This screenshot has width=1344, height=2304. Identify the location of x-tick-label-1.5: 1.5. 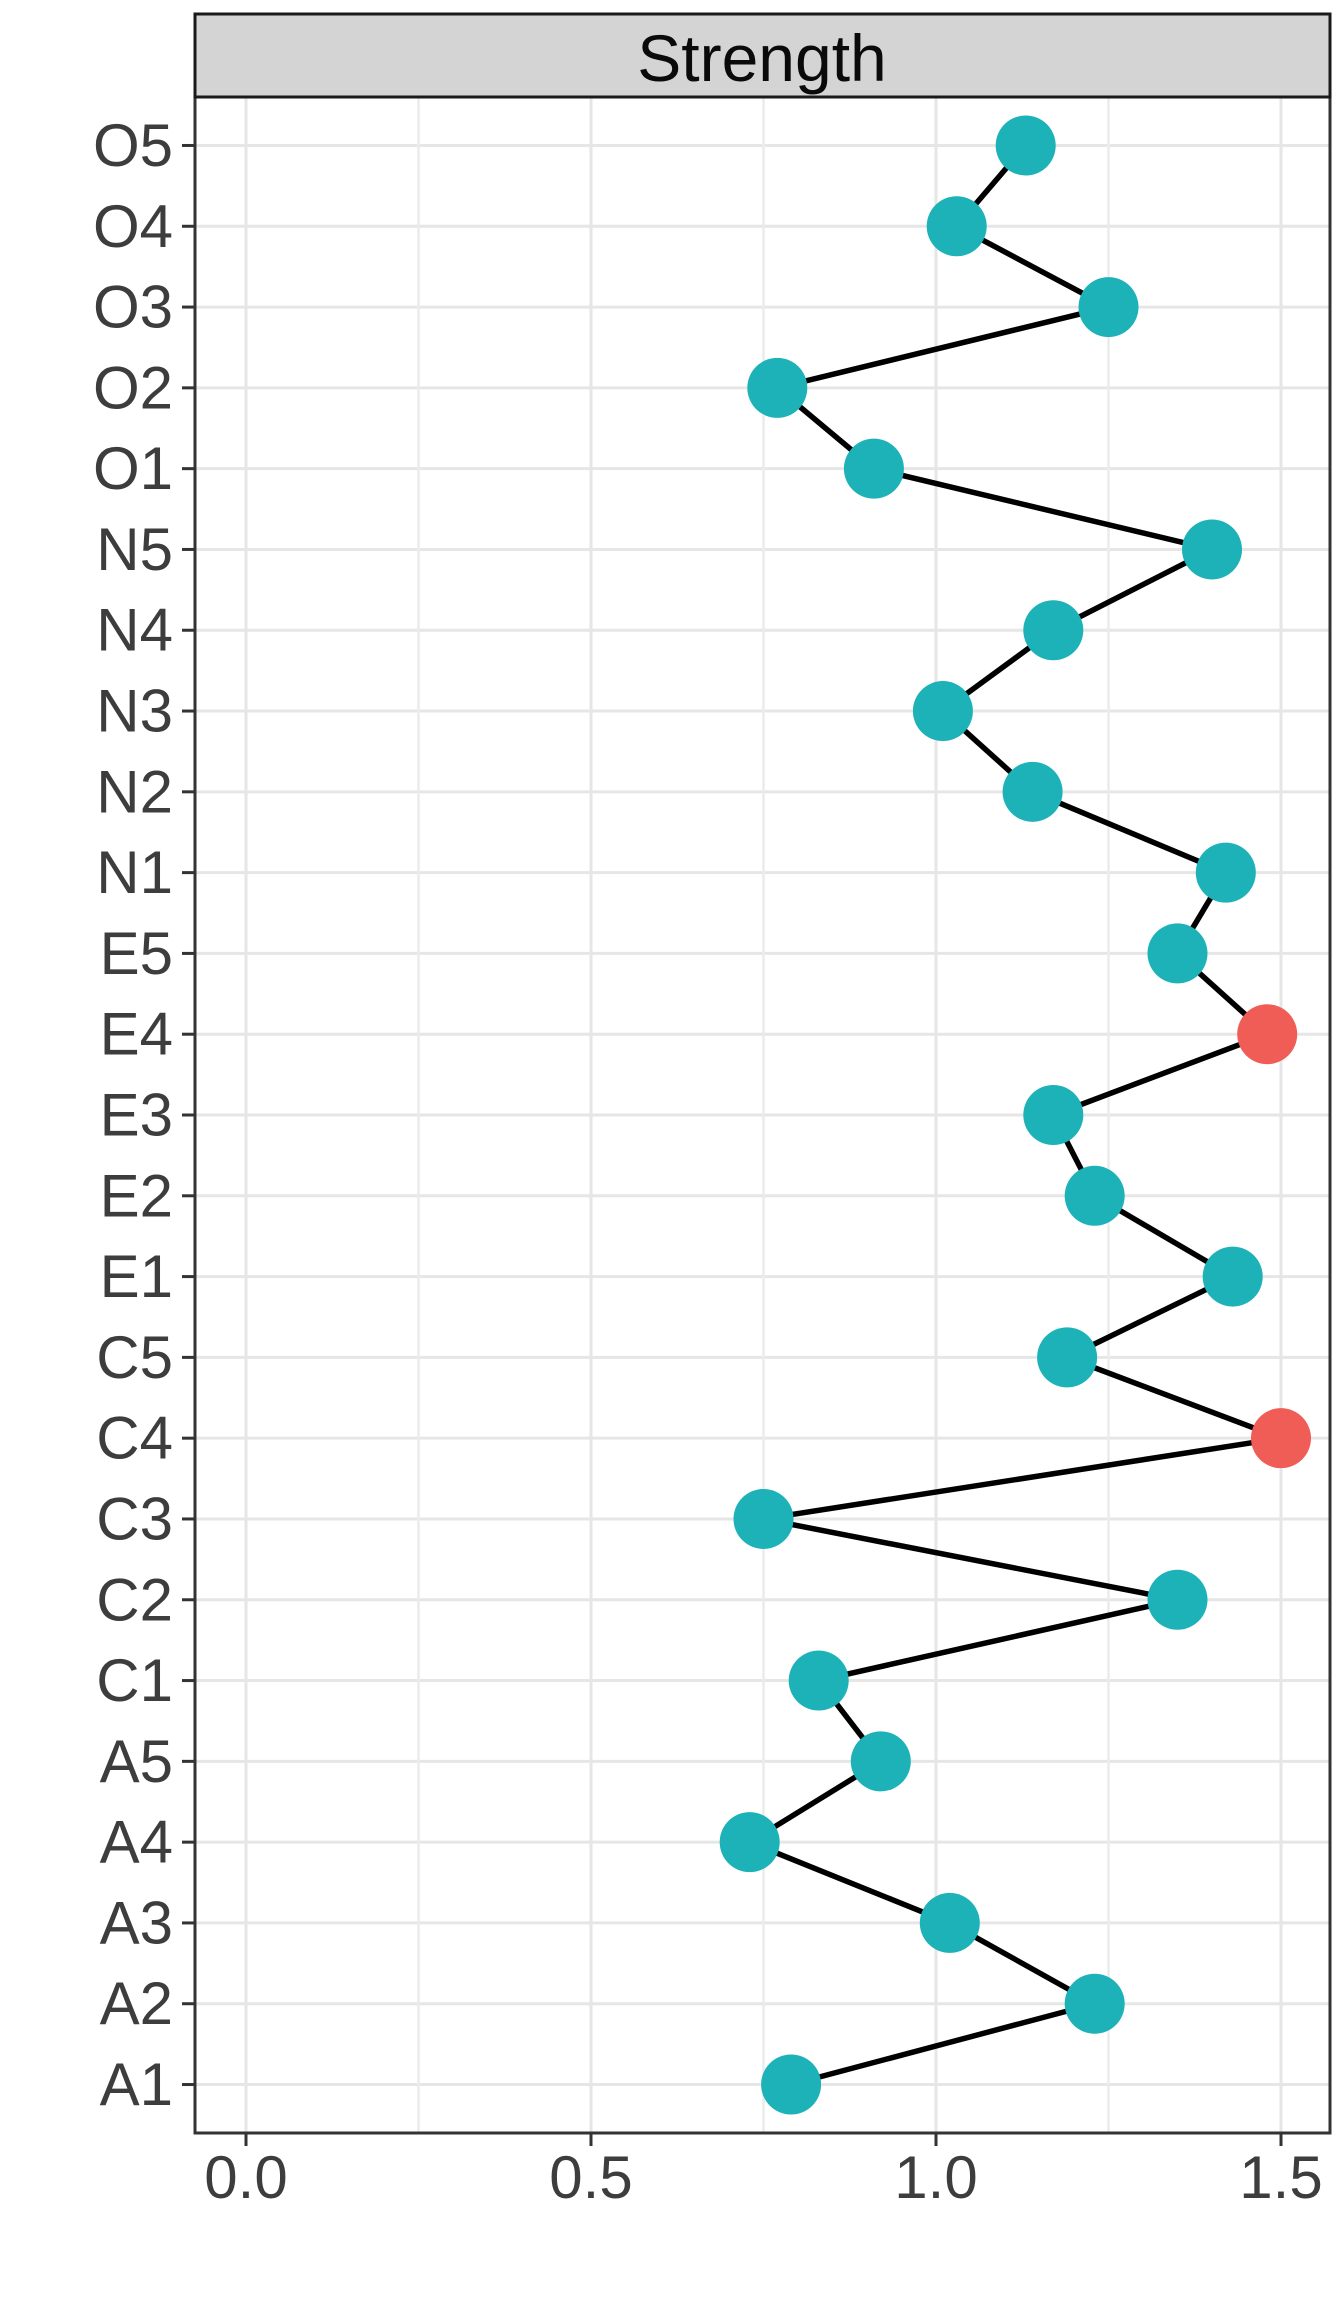
(1280, 2177).